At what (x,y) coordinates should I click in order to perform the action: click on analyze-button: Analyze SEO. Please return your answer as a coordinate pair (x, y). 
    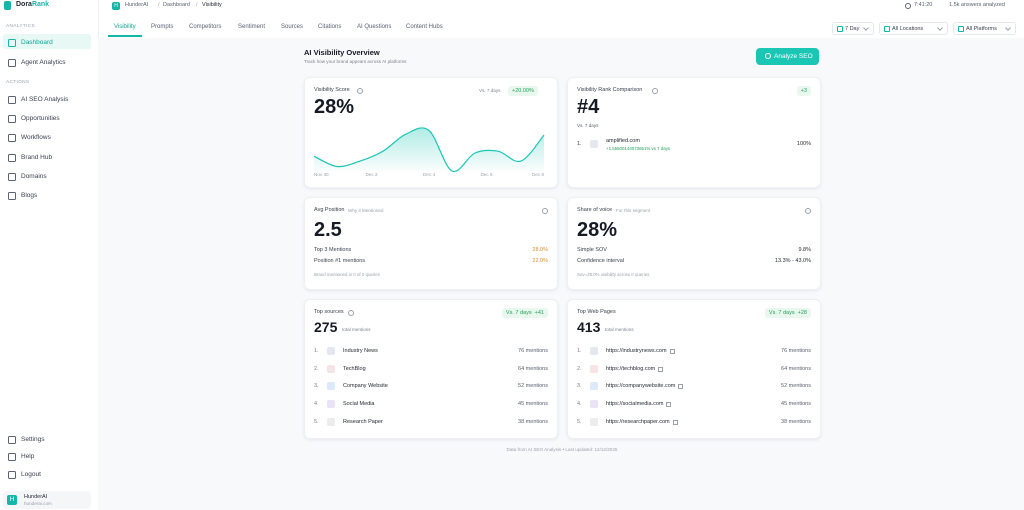
    Looking at the image, I should click on (787, 56).